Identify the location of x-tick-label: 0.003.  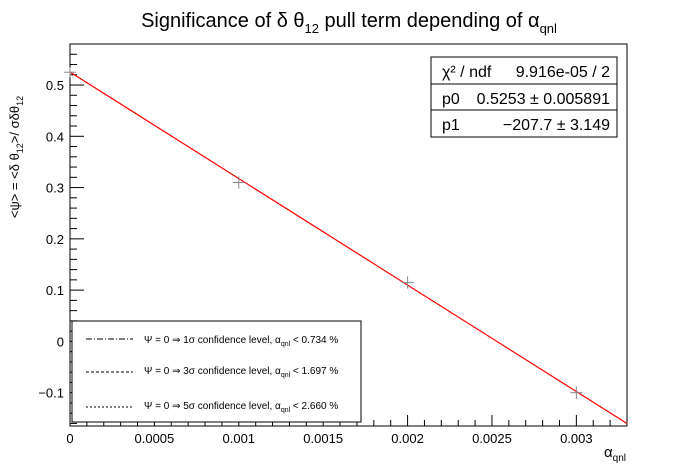
(576, 438).